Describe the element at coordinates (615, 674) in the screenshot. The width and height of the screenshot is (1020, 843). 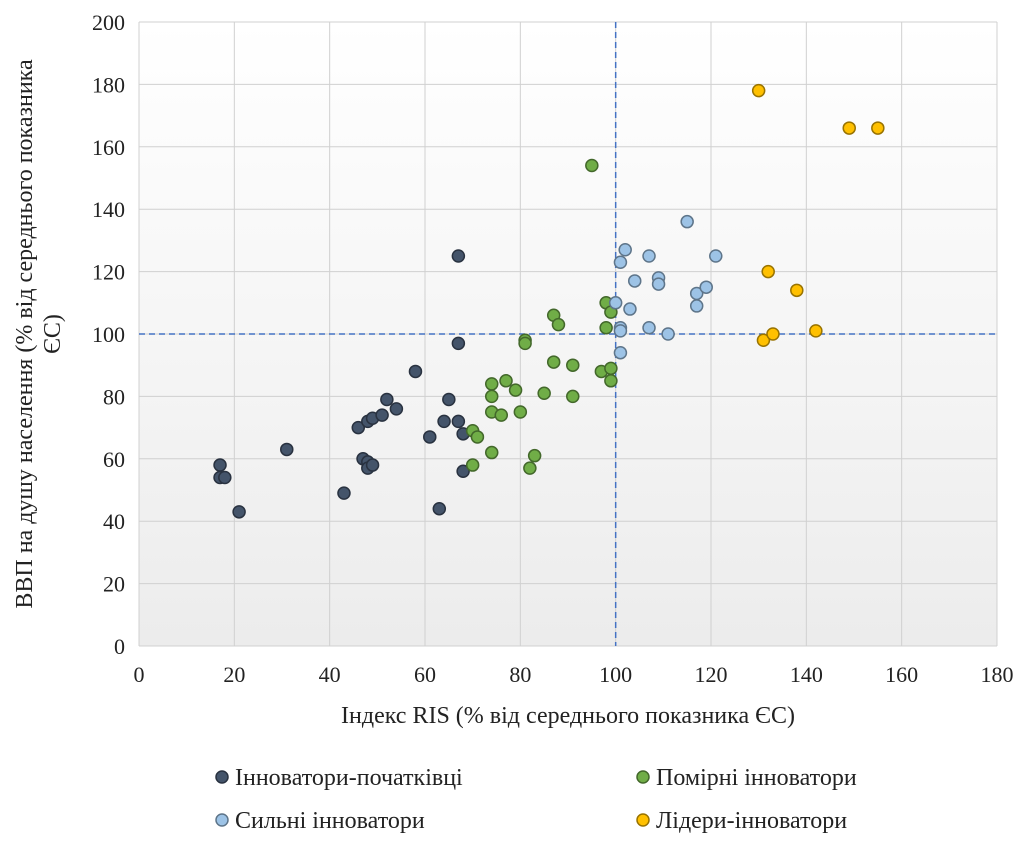
I see `x-tick-label: 100` at that location.